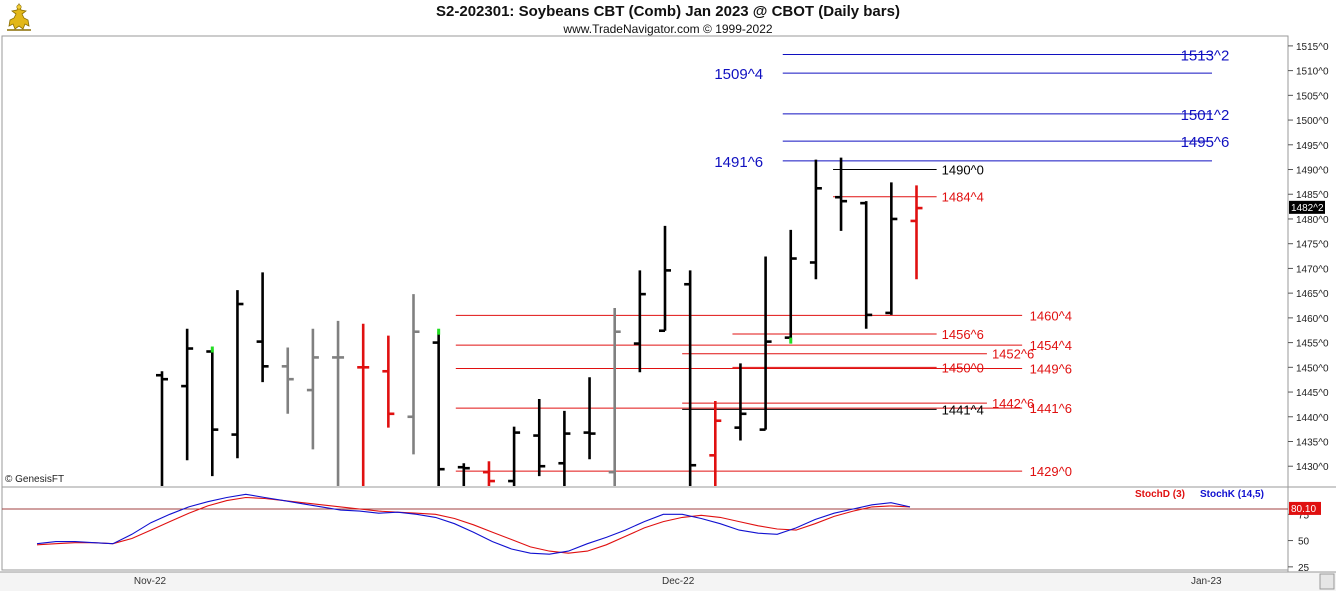 The width and height of the screenshot is (1336, 591). I want to click on price-tick-label: 1430^0, so click(1312, 467).